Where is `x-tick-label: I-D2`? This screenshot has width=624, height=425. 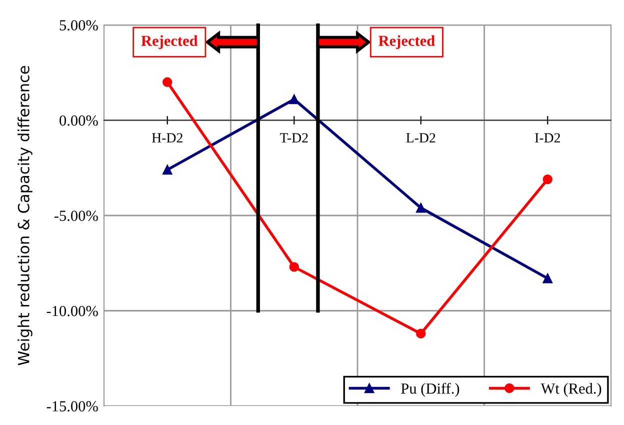
x-tick-label: I-D2 is located at coordinates (547, 137).